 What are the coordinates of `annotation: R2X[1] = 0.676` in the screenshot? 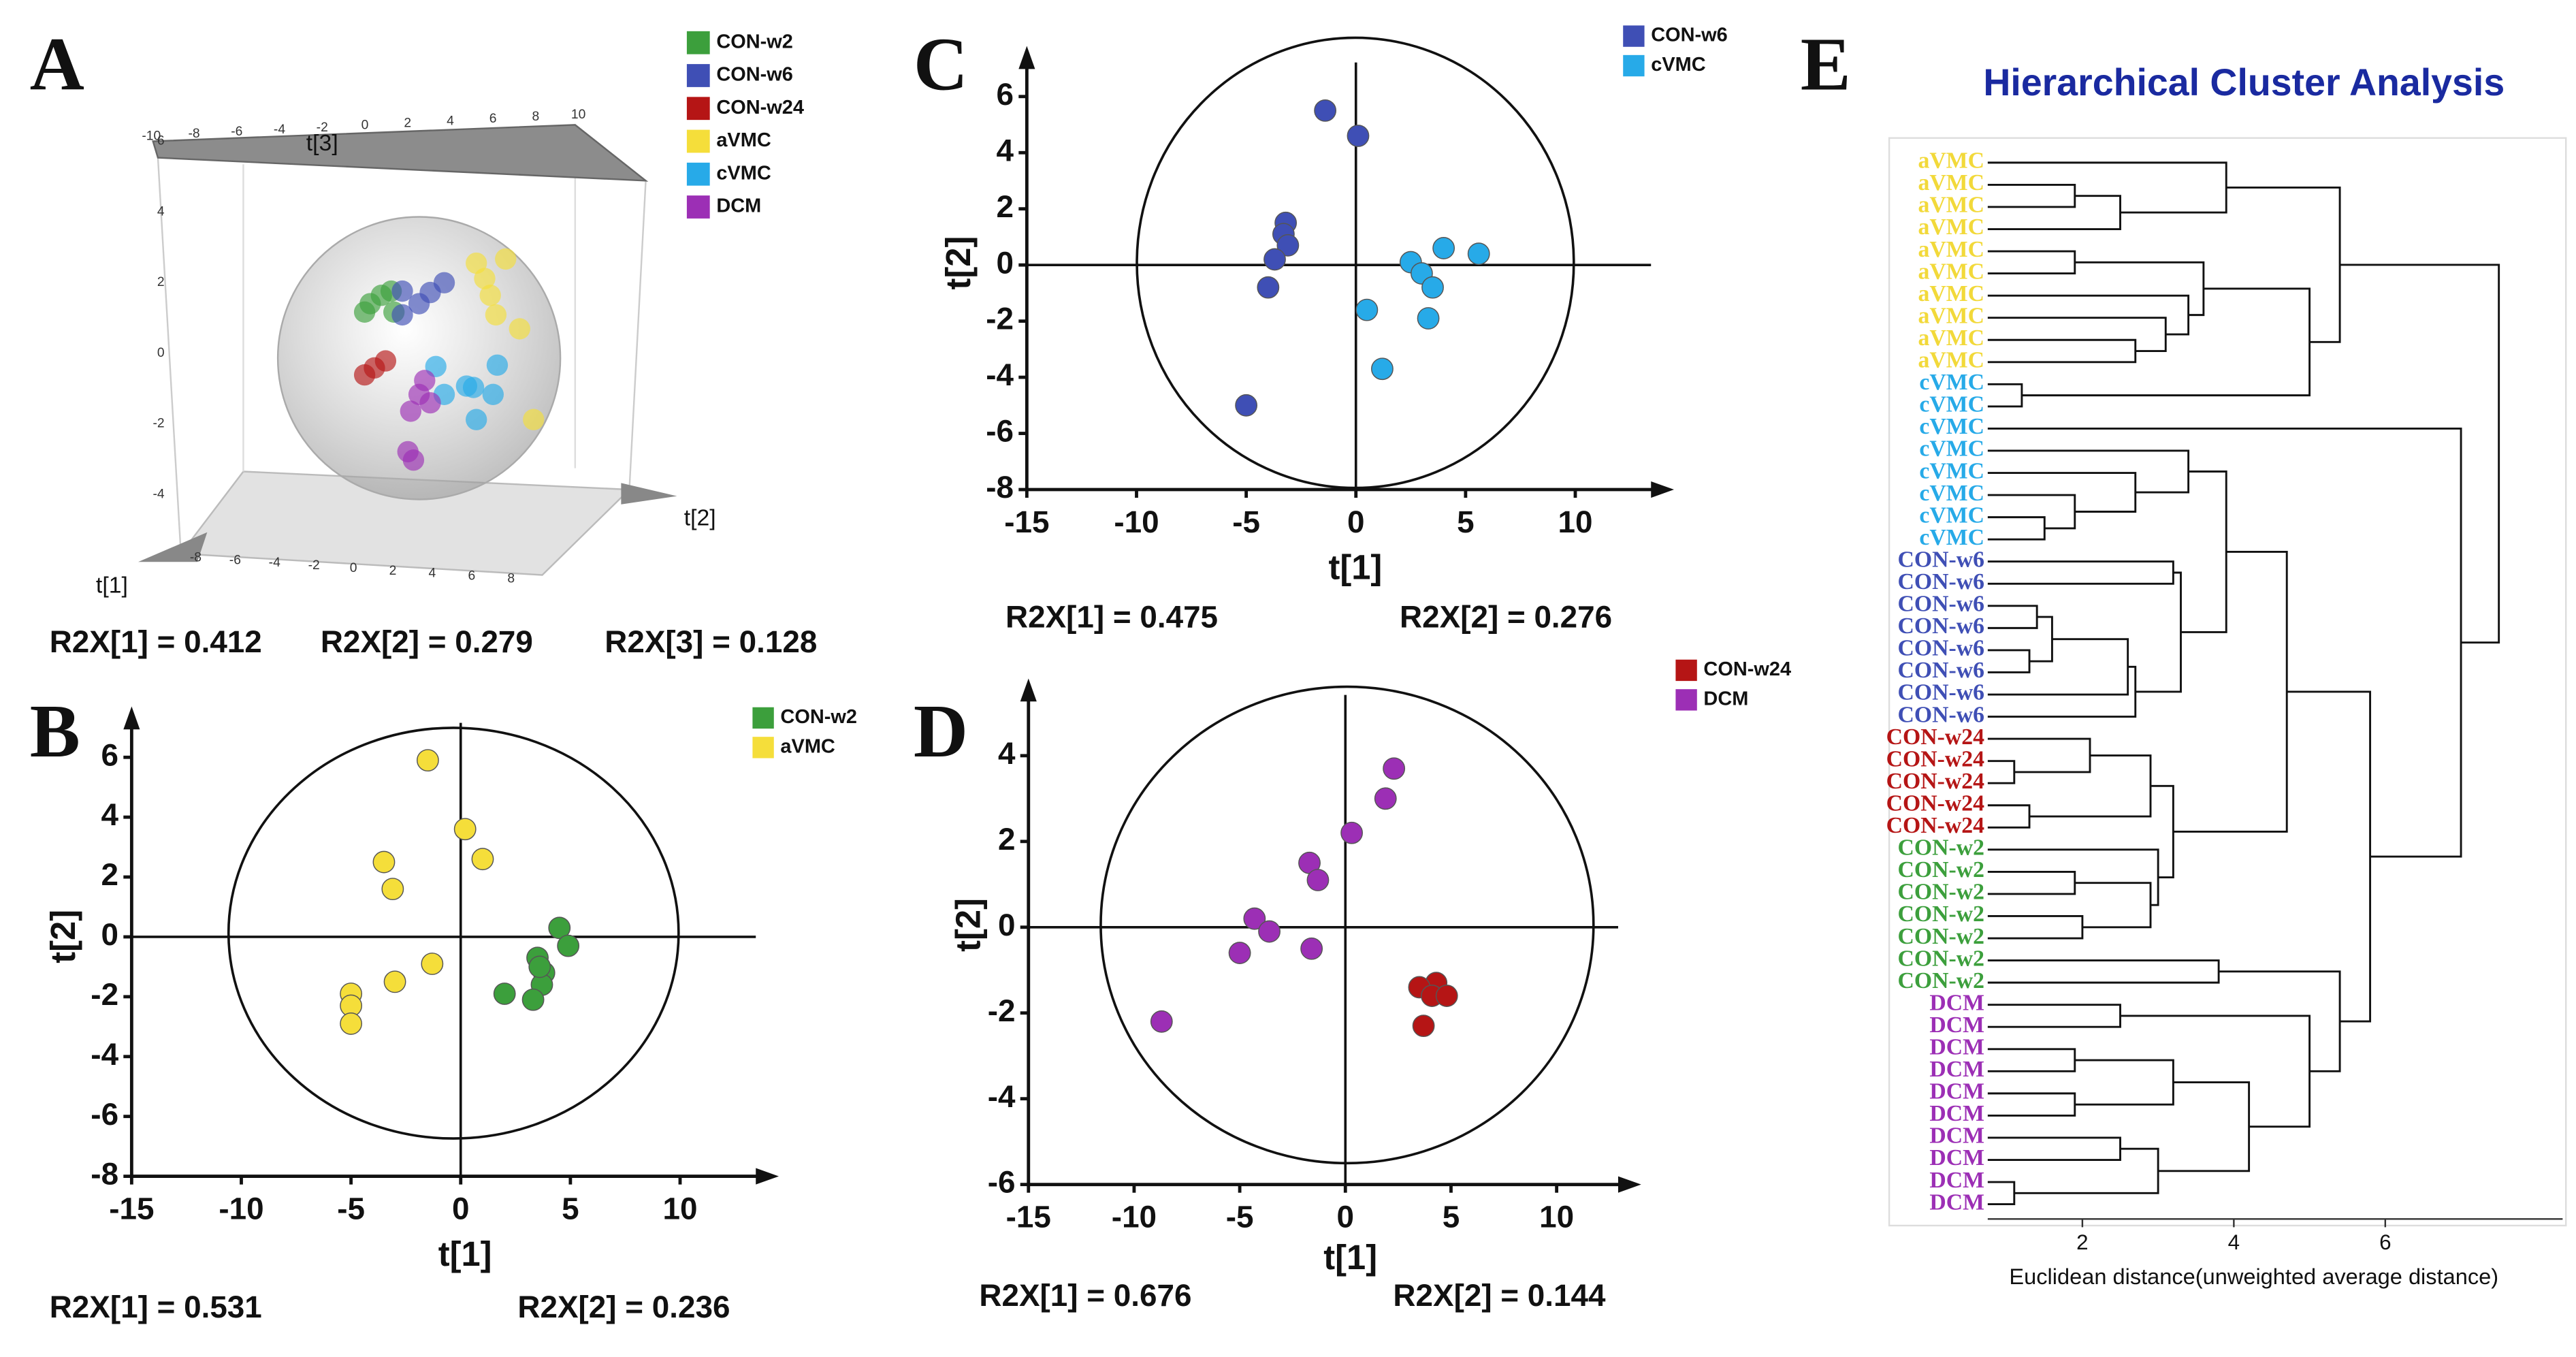 It's located at (1085, 1295).